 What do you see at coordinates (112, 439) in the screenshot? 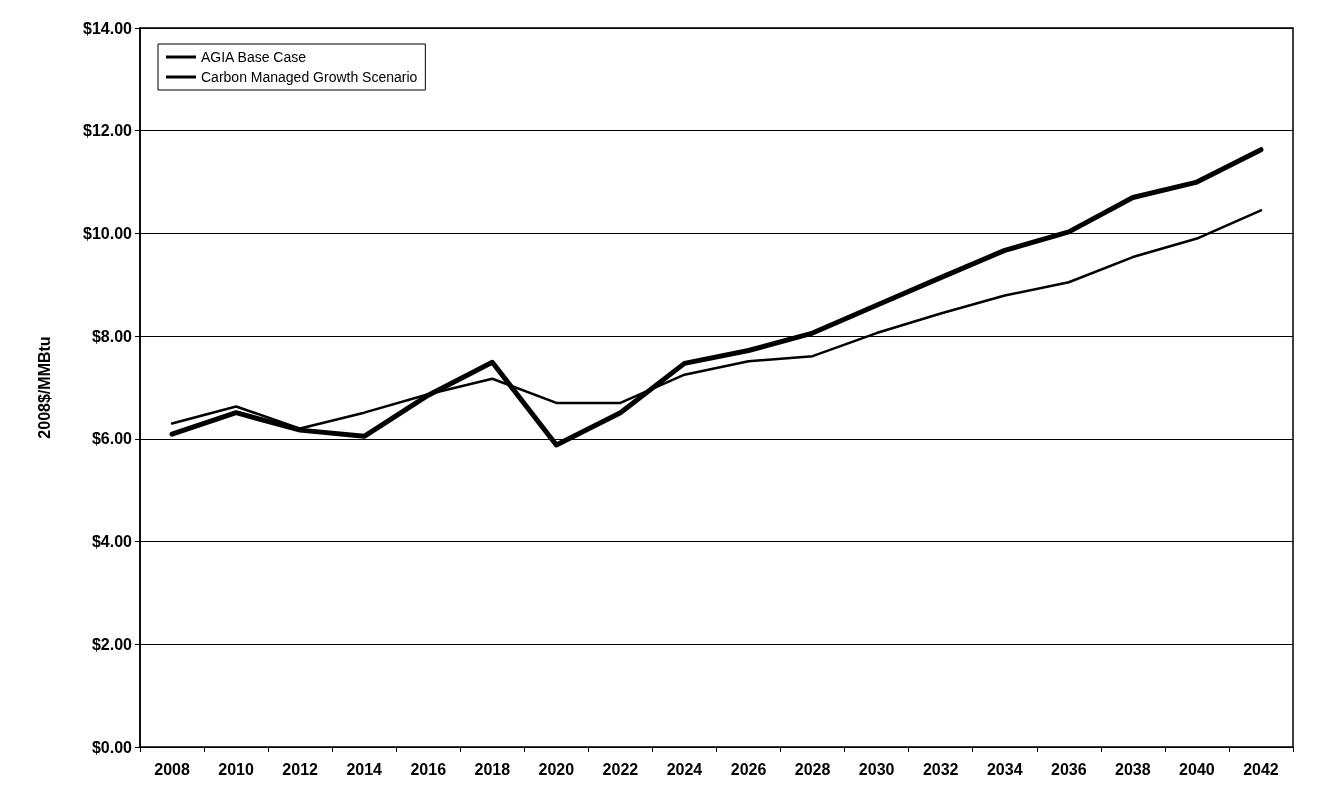
I see `y-tick-label: $6.00` at bounding box center [112, 439].